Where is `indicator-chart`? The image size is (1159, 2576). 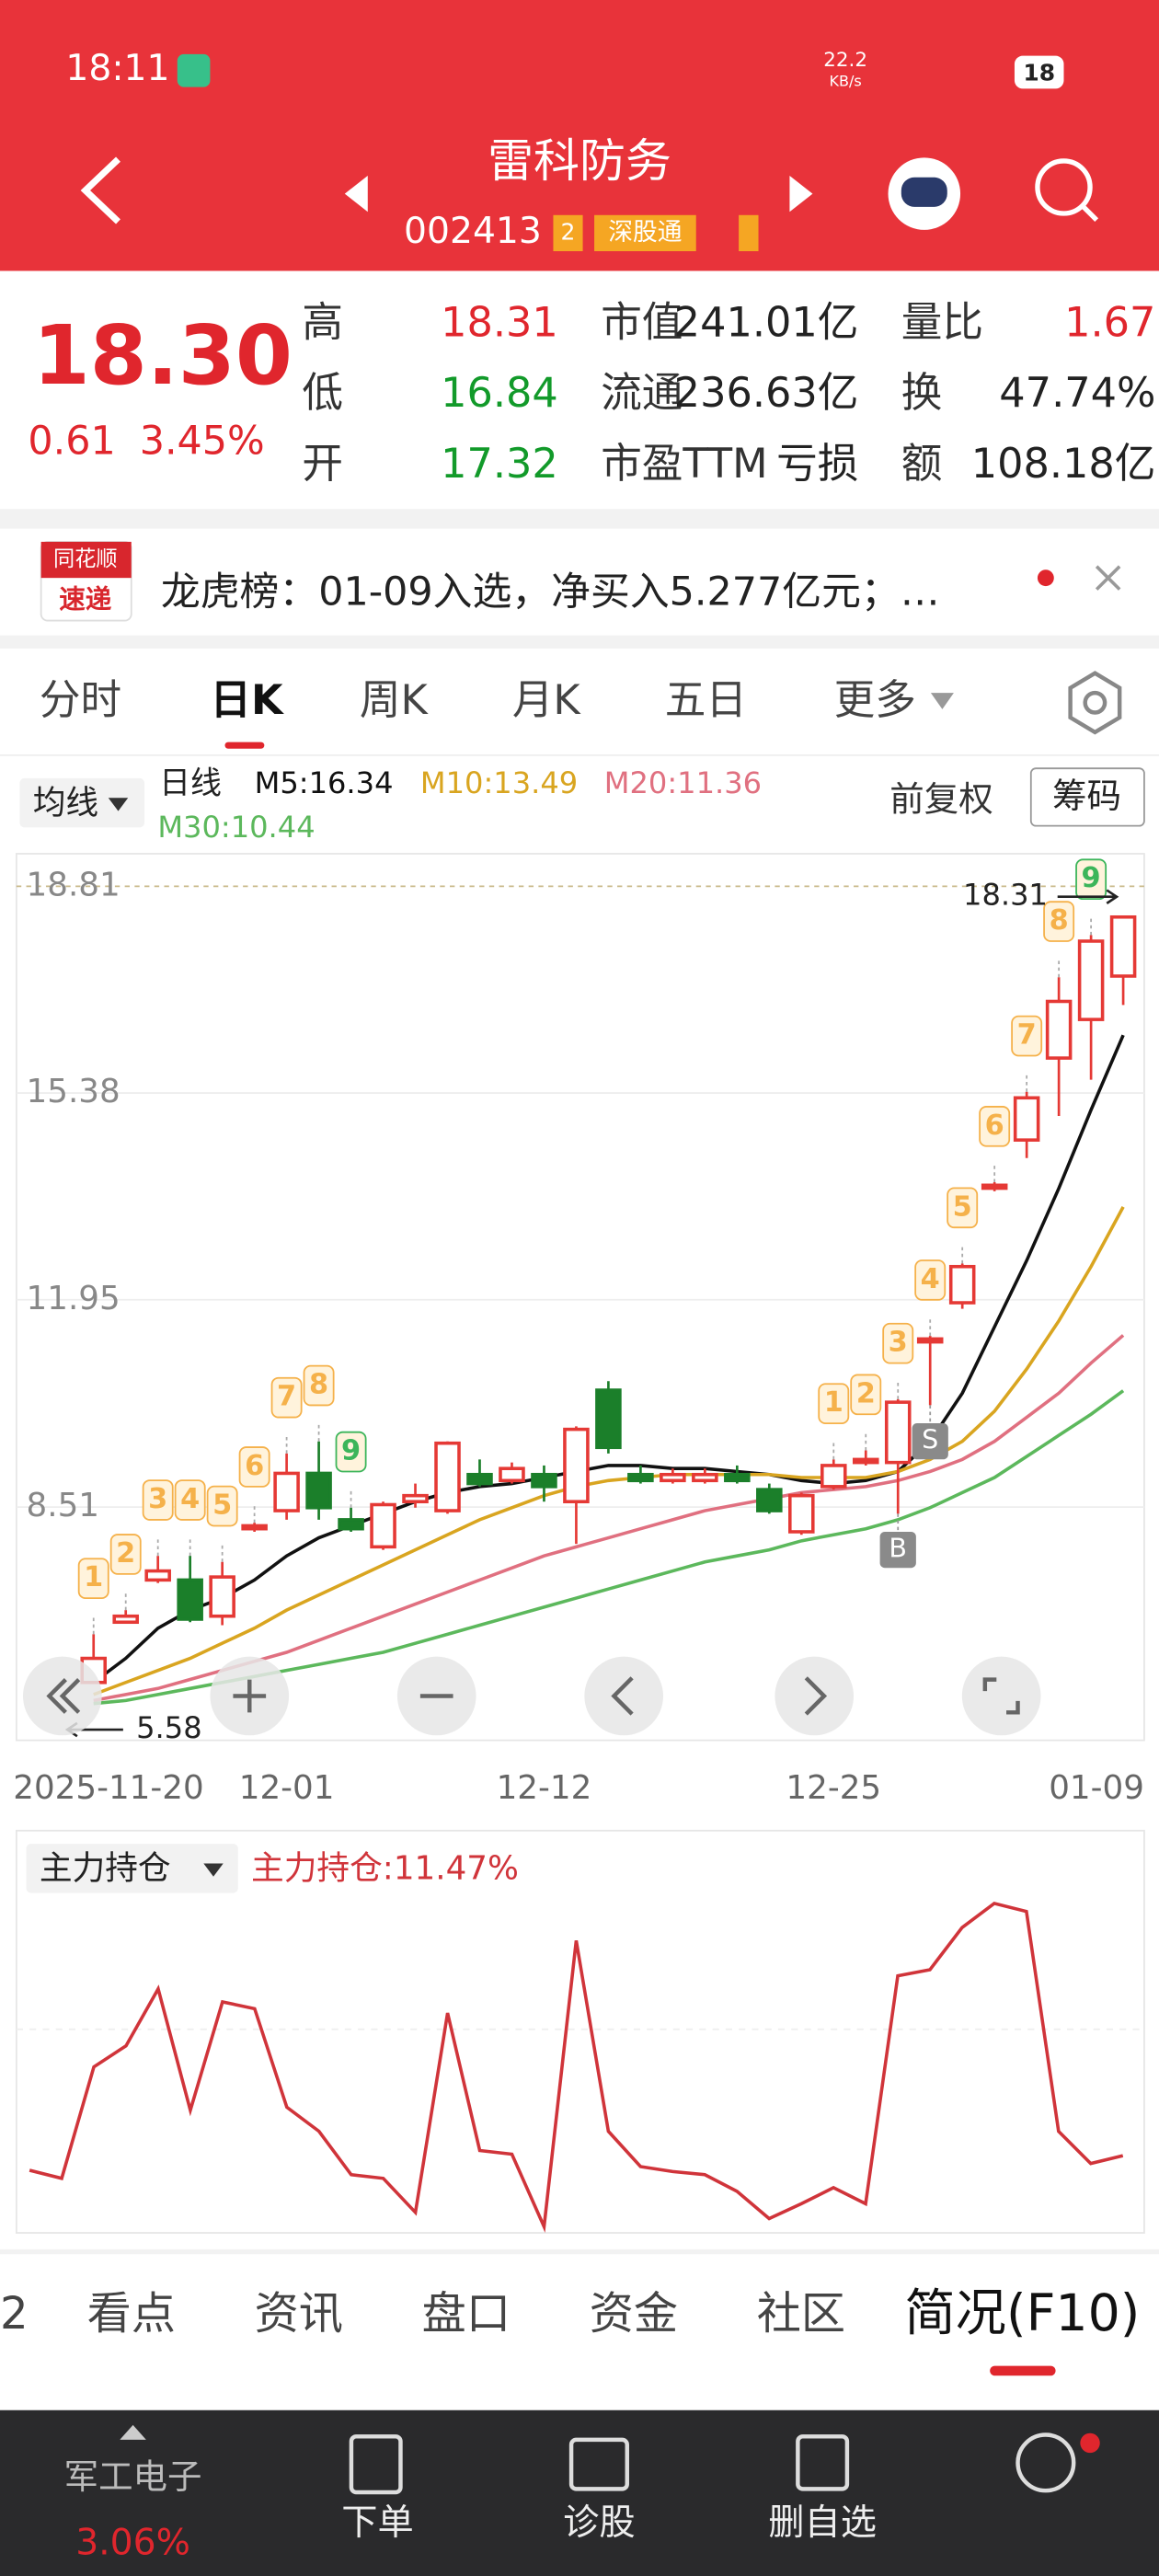 indicator-chart is located at coordinates (576, 2067).